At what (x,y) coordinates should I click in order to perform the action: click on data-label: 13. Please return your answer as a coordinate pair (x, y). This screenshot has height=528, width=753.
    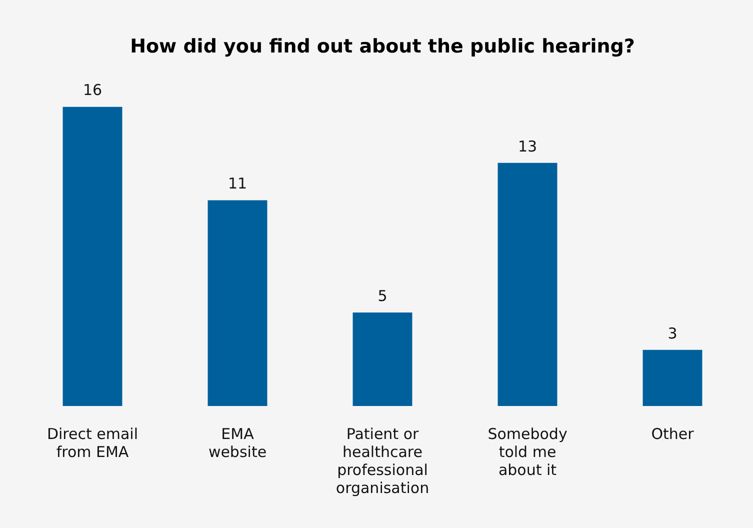
    Looking at the image, I should click on (528, 146).